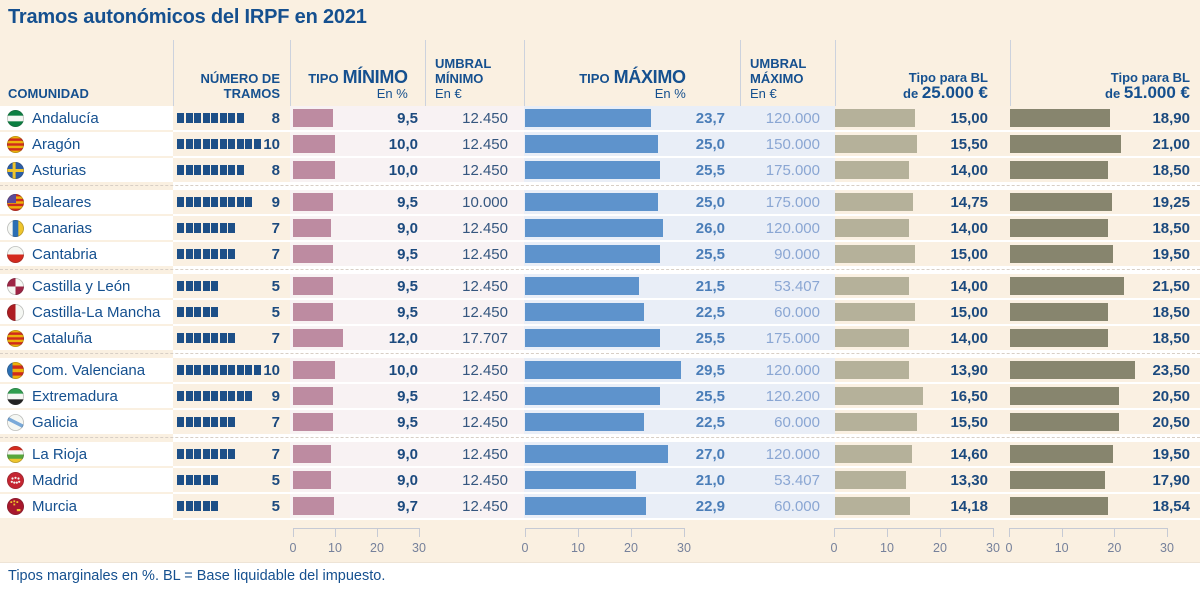 This screenshot has height=591, width=1200. What do you see at coordinates (275, 228) in the screenshot?
I see `tramos-count: 7` at bounding box center [275, 228].